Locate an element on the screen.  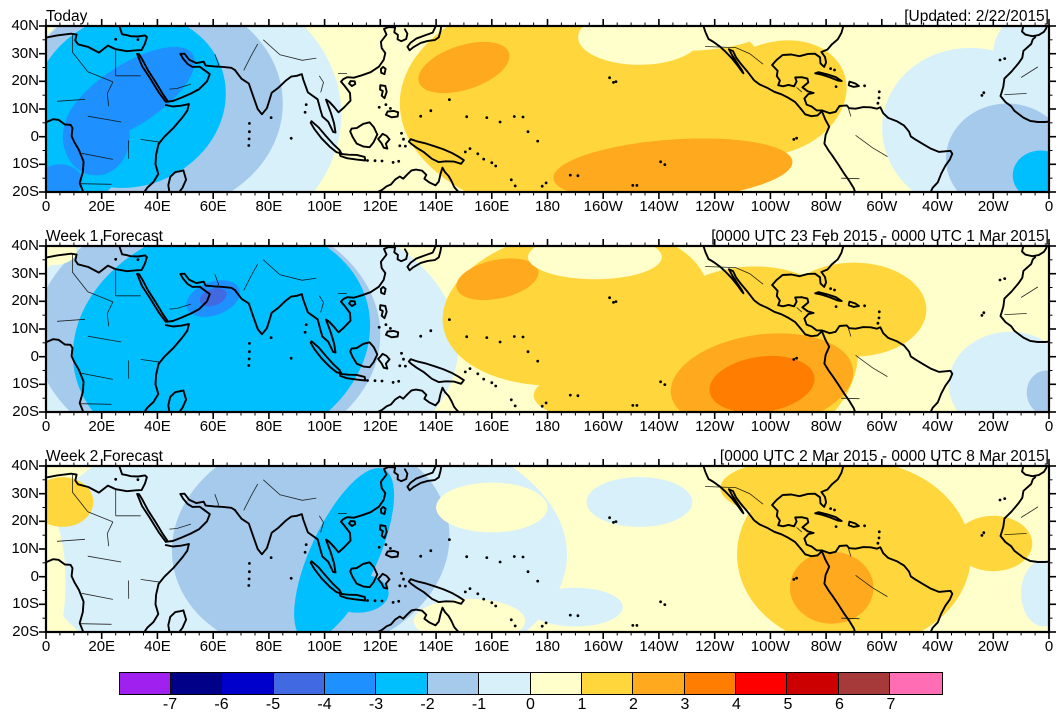
colorbar-tick-label: 7 is located at coordinates (891, 704).